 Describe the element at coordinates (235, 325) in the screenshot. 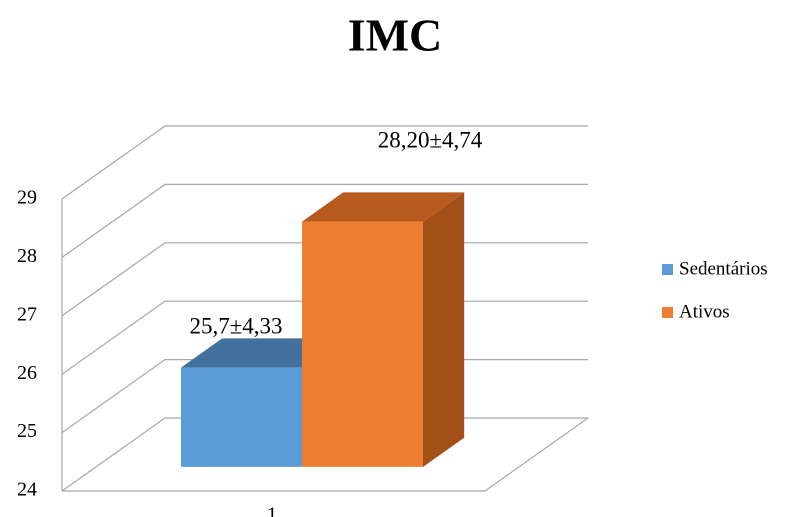

I see `value-label: 25,7±4,33` at that location.